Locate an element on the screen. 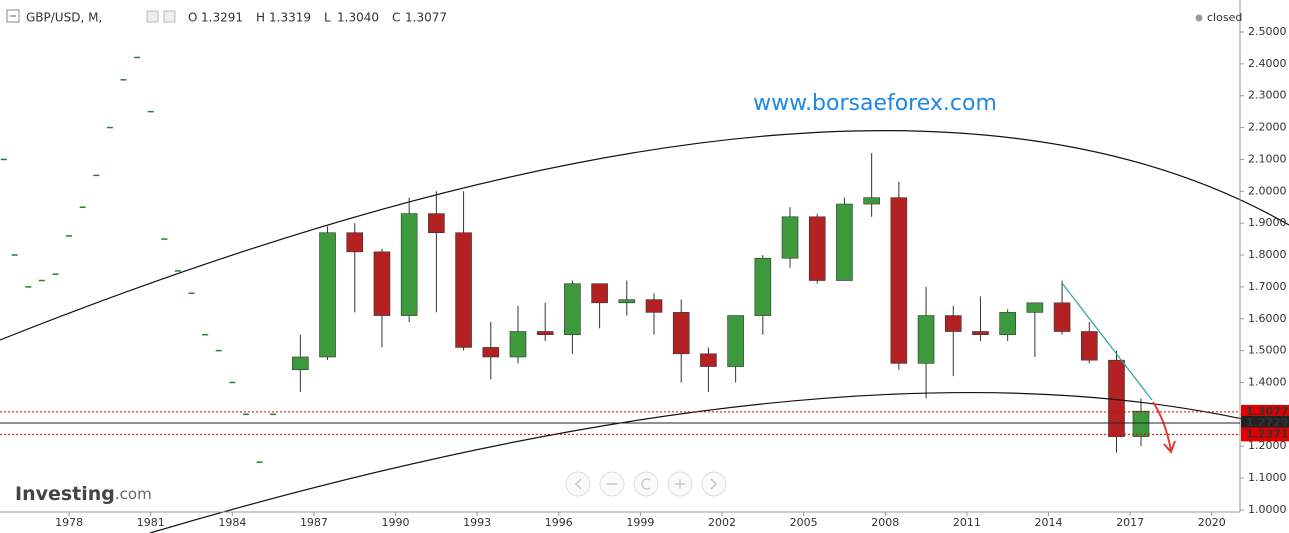 The image size is (1289, 533). y-tick-label: 1.5000 is located at coordinates (1267, 350).